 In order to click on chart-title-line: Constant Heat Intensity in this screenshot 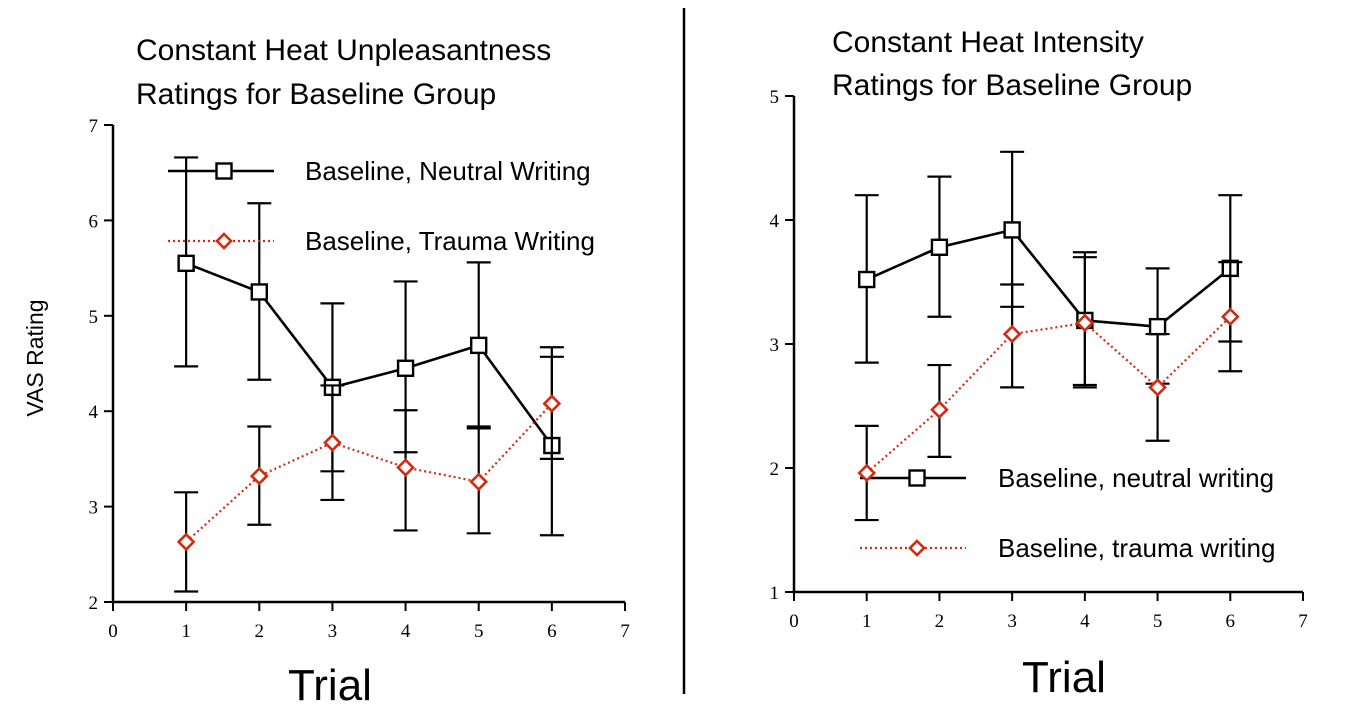, I will do `click(988, 42)`.